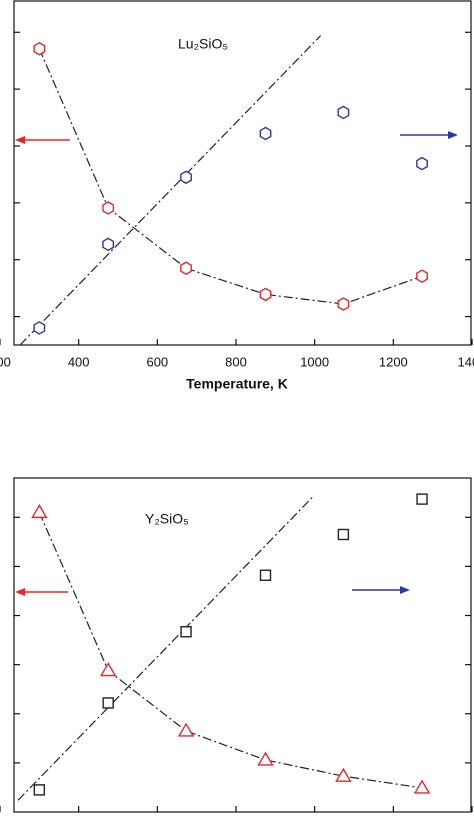 The width and height of the screenshot is (474, 818). Describe the element at coordinates (167, 519) in the screenshot. I see `chart-title: Y₂SiO₅` at that location.